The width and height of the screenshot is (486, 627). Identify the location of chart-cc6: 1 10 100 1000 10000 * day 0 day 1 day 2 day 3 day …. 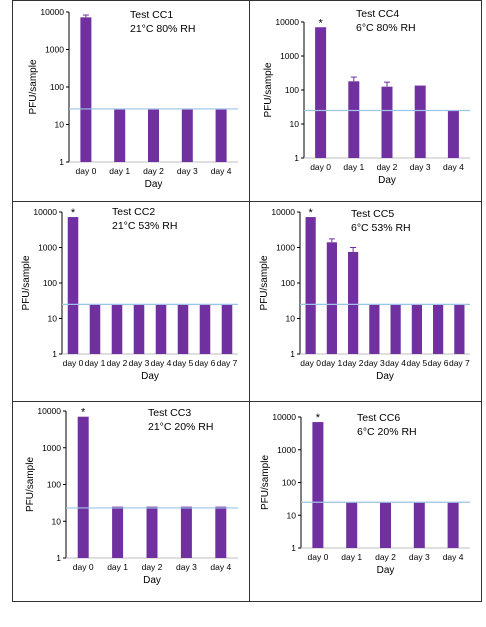
(365, 494).